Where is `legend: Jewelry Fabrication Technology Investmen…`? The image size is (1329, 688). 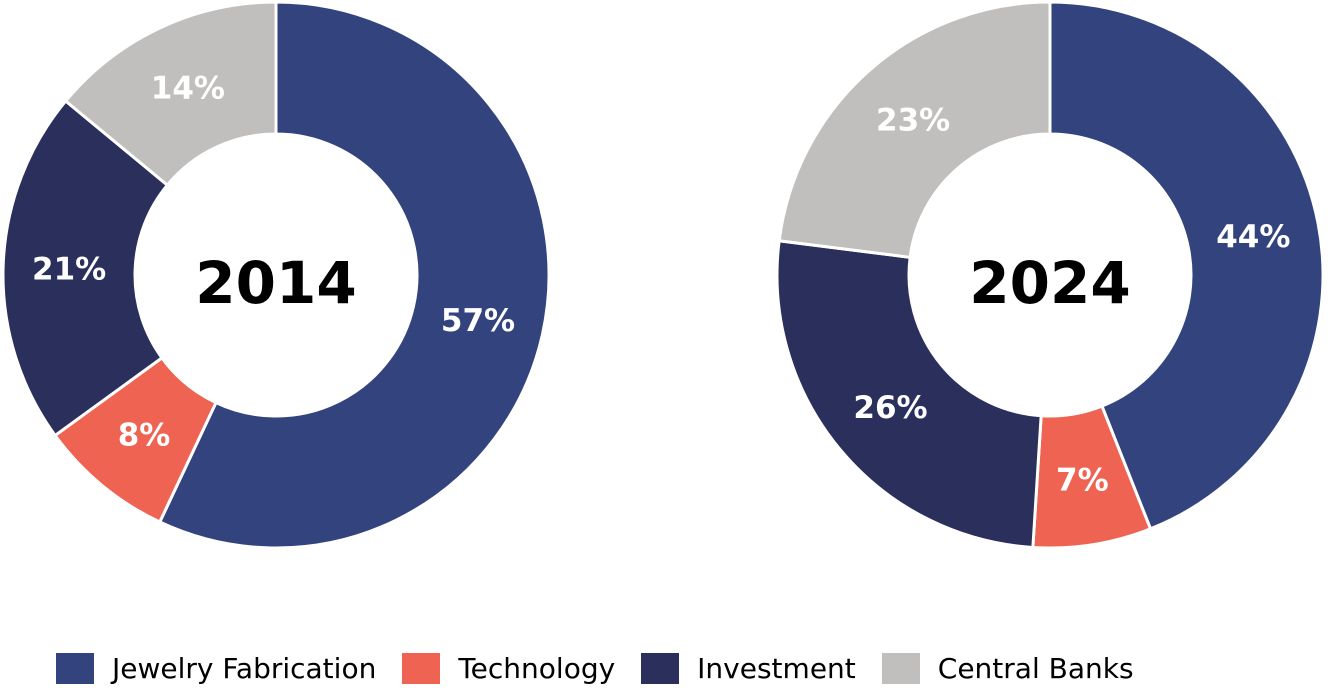
legend: Jewelry Fabrication Technology Investmen… is located at coordinates (608, 668).